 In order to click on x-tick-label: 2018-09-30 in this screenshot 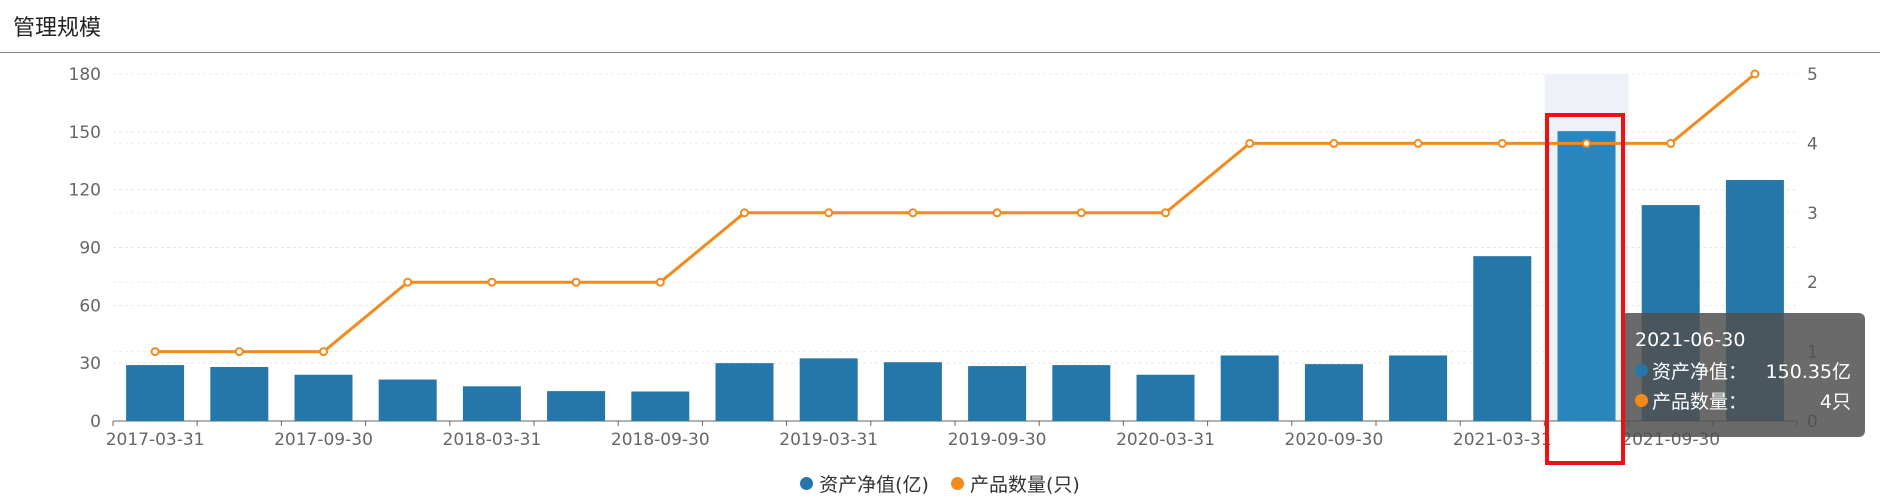, I will do `click(660, 440)`.